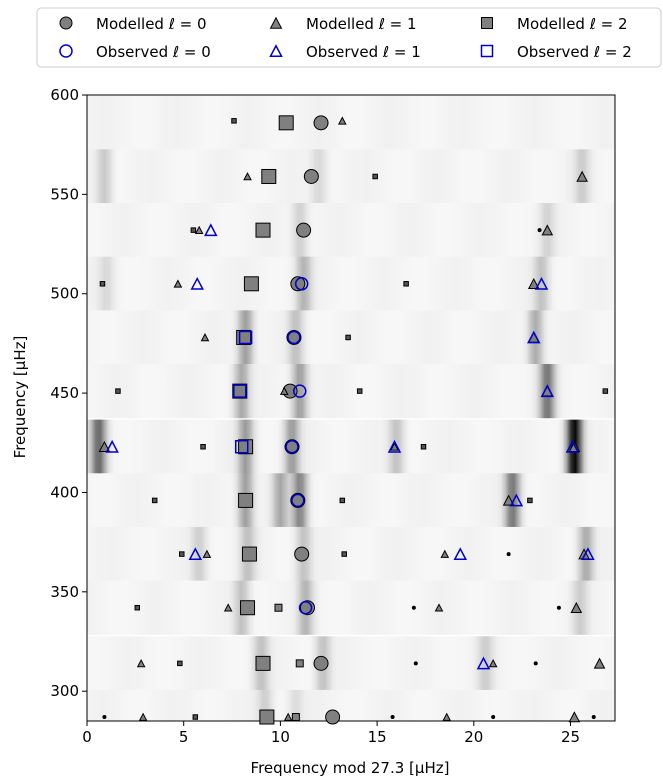 The height and width of the screenshot is (780, 663). Describe the element at coordinates (64, 294) in the screenshot. I see `y-tick-label: 500` at that location.